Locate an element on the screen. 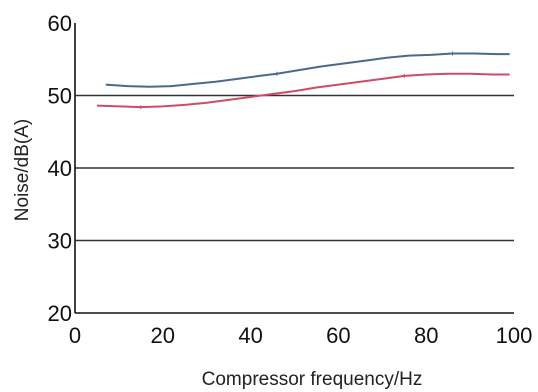 The width and height of the screenshot is (538, 392). y-tick-label: 50 is located at coordinates (60, 96).